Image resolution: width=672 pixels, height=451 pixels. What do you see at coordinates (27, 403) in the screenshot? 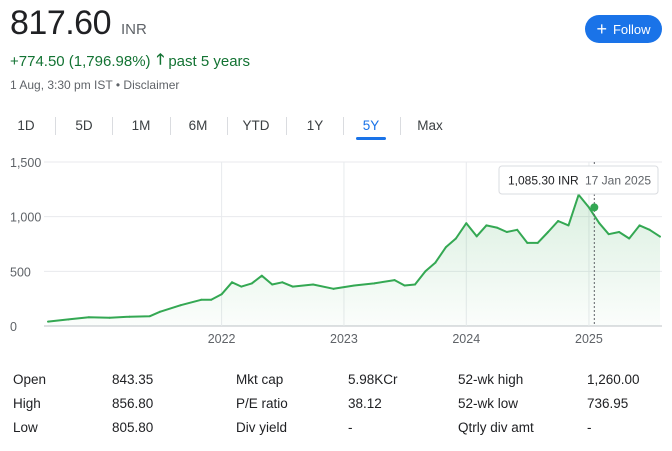
I see `stat-label-high: High` at bounding box center [27, 403].